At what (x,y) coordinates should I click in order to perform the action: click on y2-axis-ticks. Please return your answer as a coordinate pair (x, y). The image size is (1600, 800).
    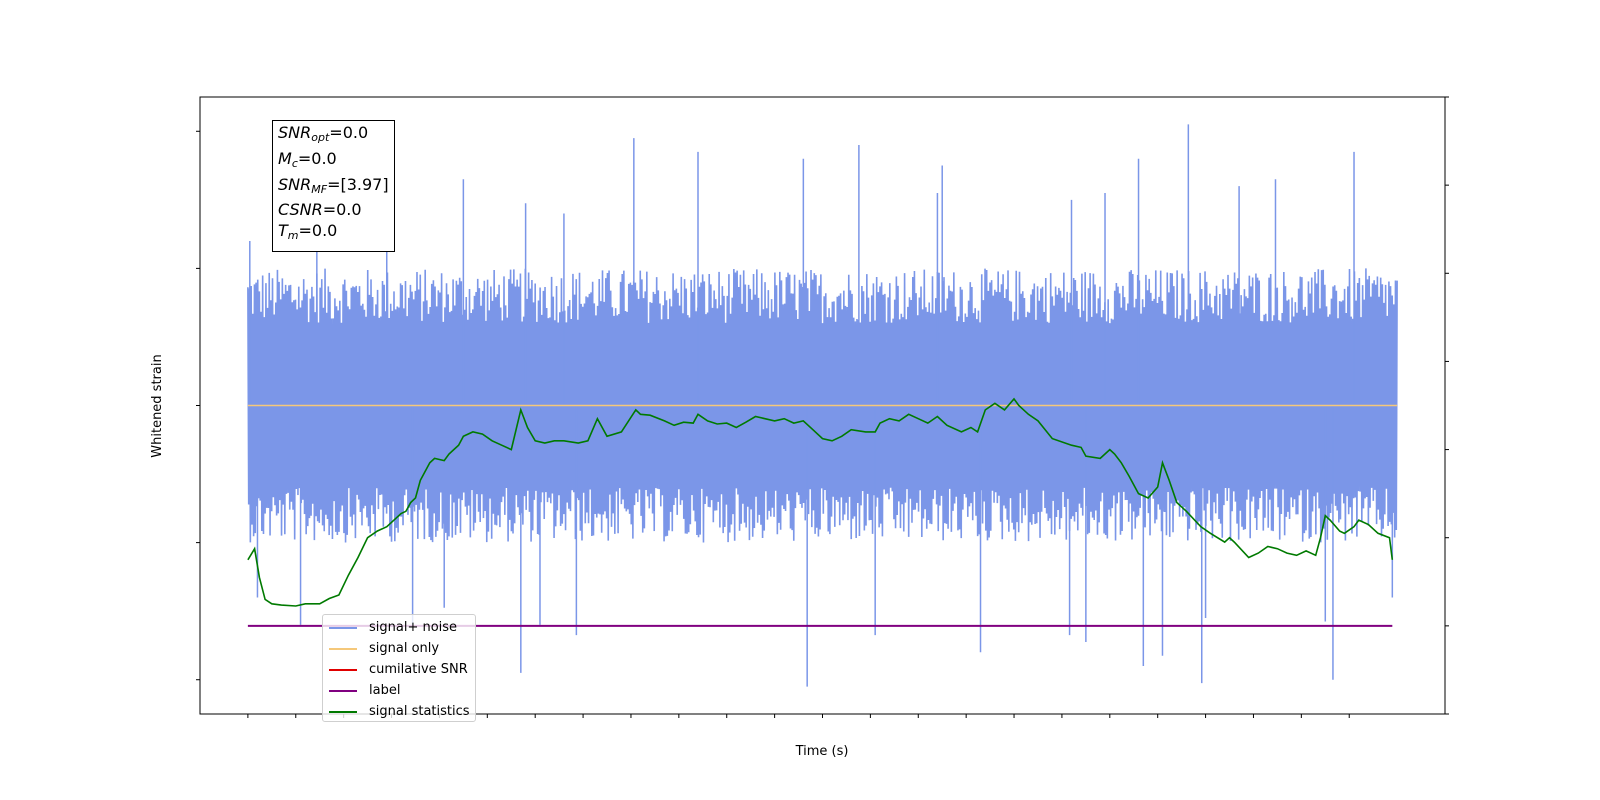
    Looking at the image, I should click on (1447, 405).